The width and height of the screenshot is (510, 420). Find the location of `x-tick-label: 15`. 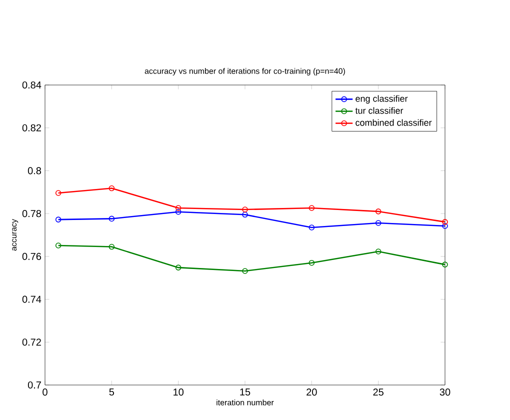

x-tick-label: 15 is located at coordinates (245, 392).